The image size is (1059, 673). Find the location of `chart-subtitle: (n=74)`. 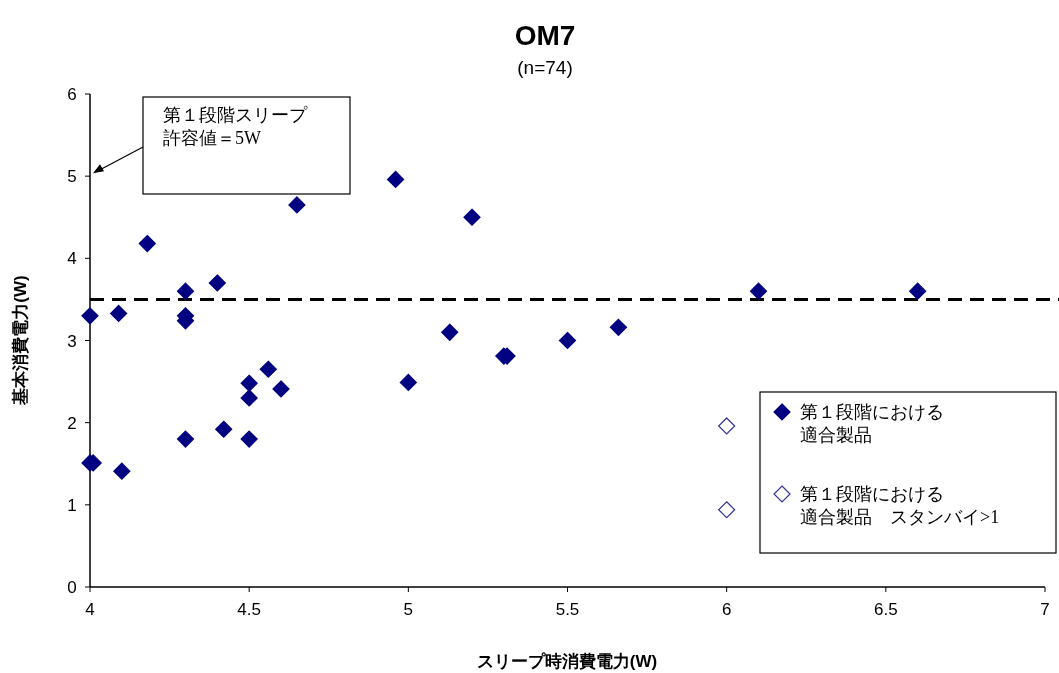

chart-subtitle: (n=74) is located at coordinates (545, 67).